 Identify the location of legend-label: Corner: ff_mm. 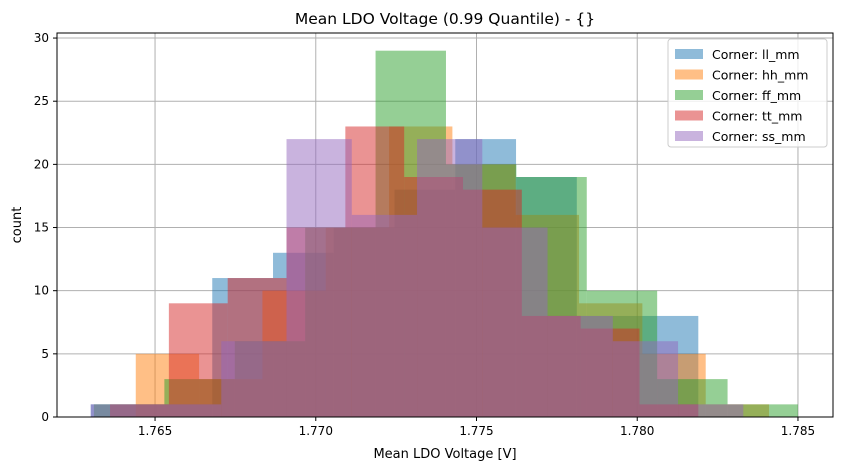
(756, 95).